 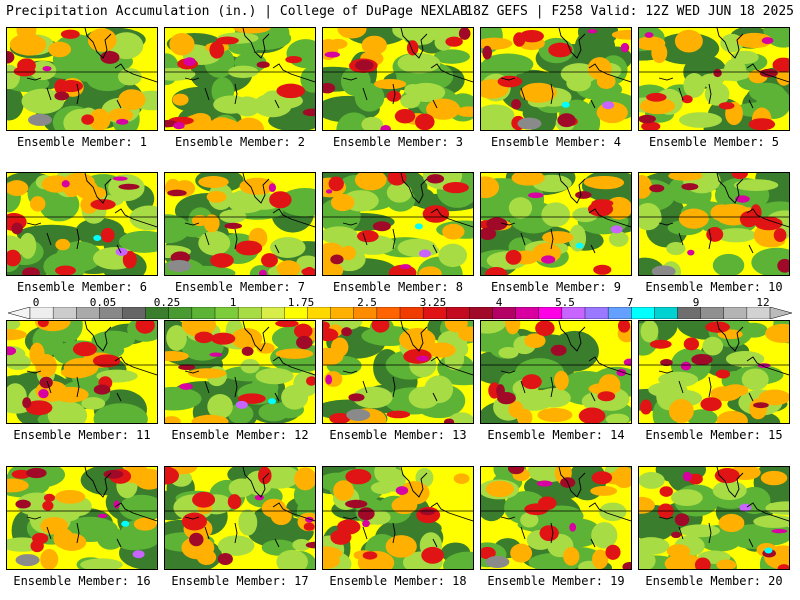 What do you see at coordinates (556, 581) in the screenshot?
I see `ensemble-member-label: Ensemble Member: 19` at bounding box center [556, 581].